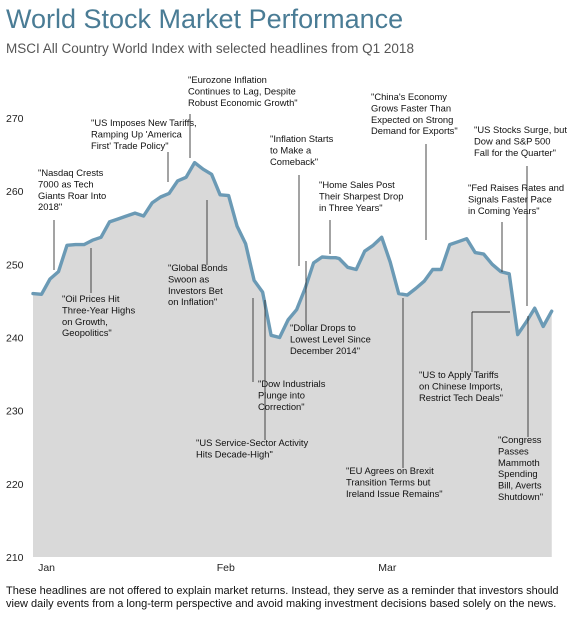 The image size is (570, 630). Describe the element at coordinates (518, 473) in the screenshot. I see `annotation-text: Spending` at that location.